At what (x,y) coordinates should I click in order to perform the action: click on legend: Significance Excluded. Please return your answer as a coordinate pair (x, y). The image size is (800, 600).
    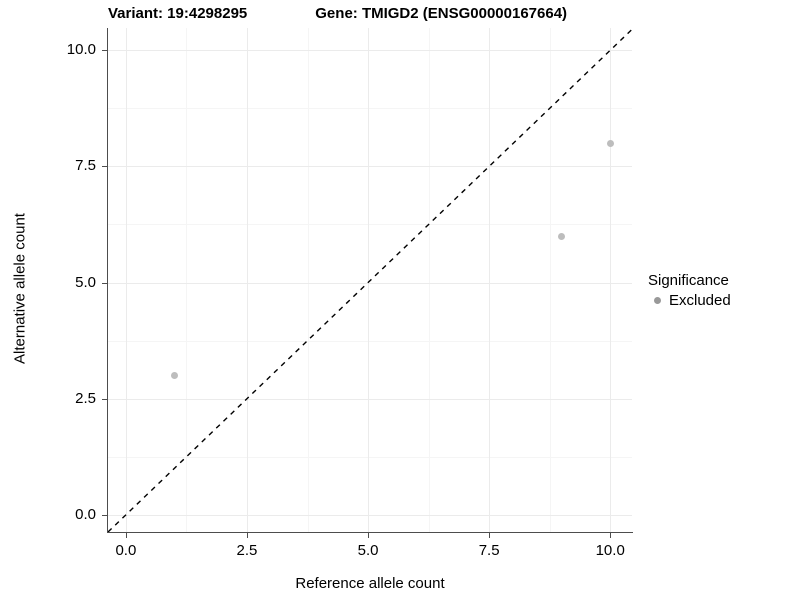
    Looking at the image, I should click on (689, 290).